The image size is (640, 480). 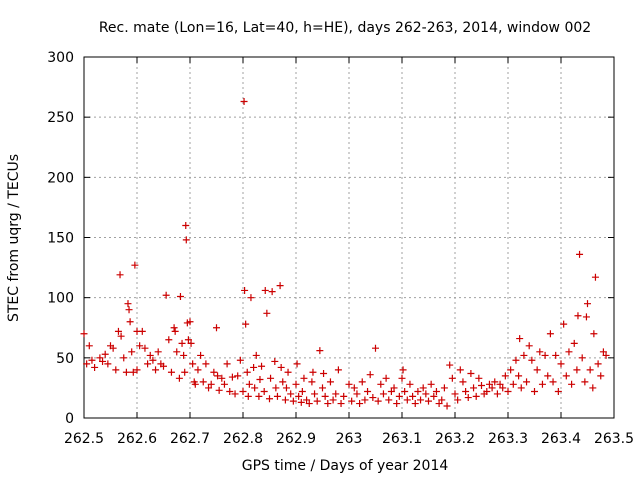 What do you see at coordinates (60, 239) in the screenshot?
I see `y-tick-label: 150` at bounding box center [60, 239].